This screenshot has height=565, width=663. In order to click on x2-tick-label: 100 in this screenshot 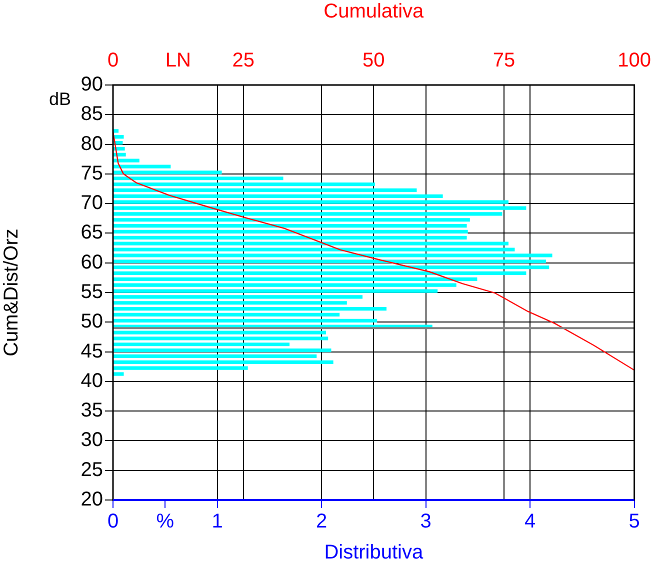, I will do `click(635, 61)`.